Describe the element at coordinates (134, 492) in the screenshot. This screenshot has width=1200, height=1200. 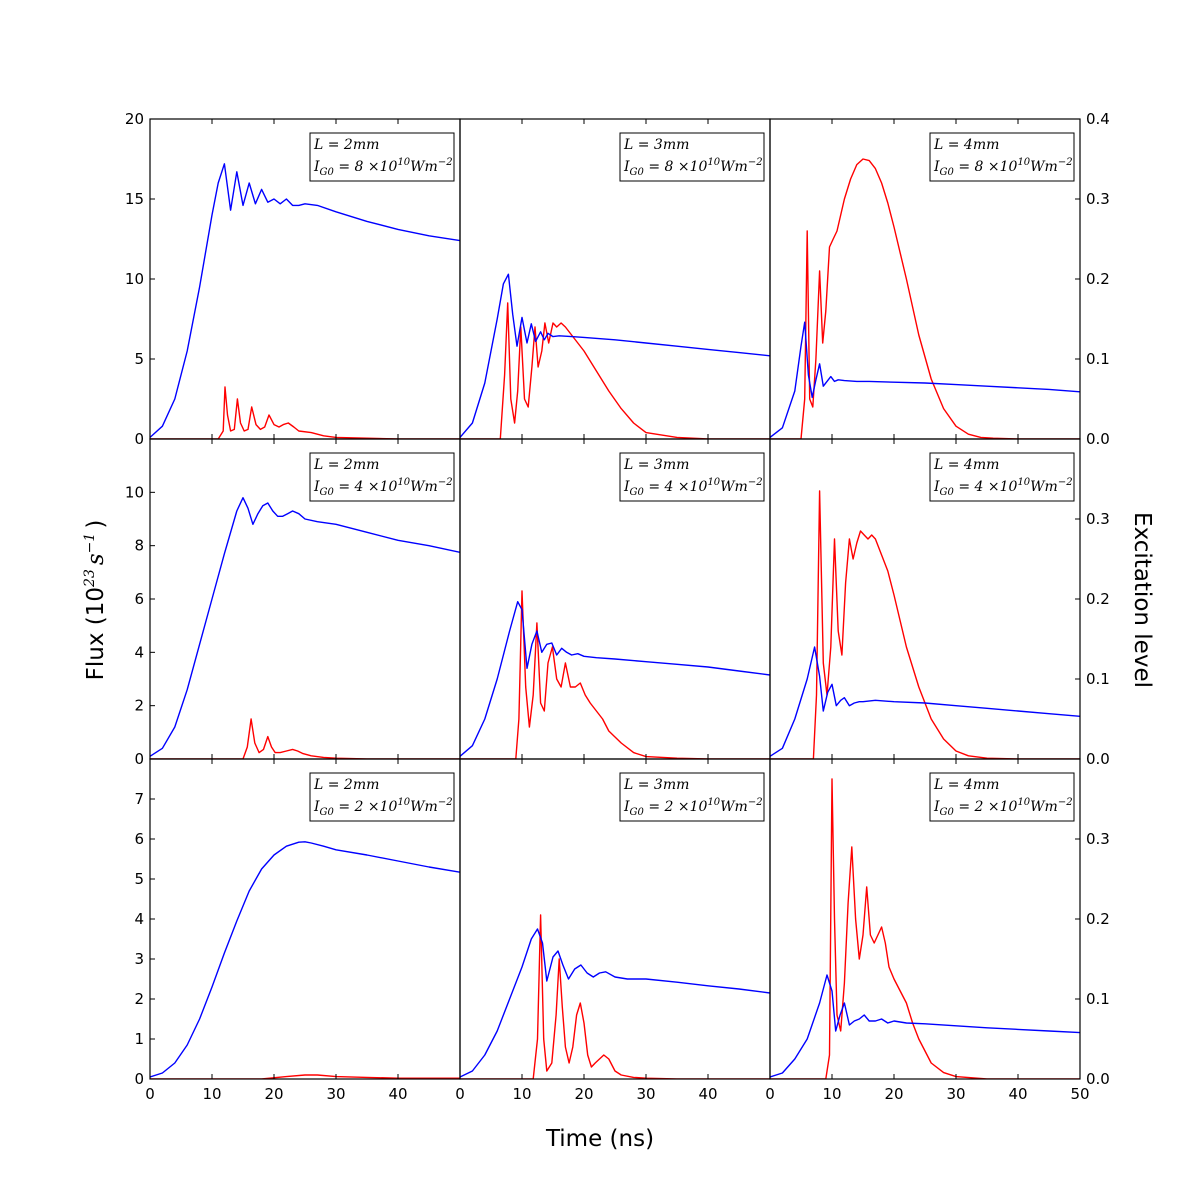
I see `y-tick-label-left: 10` at that location.